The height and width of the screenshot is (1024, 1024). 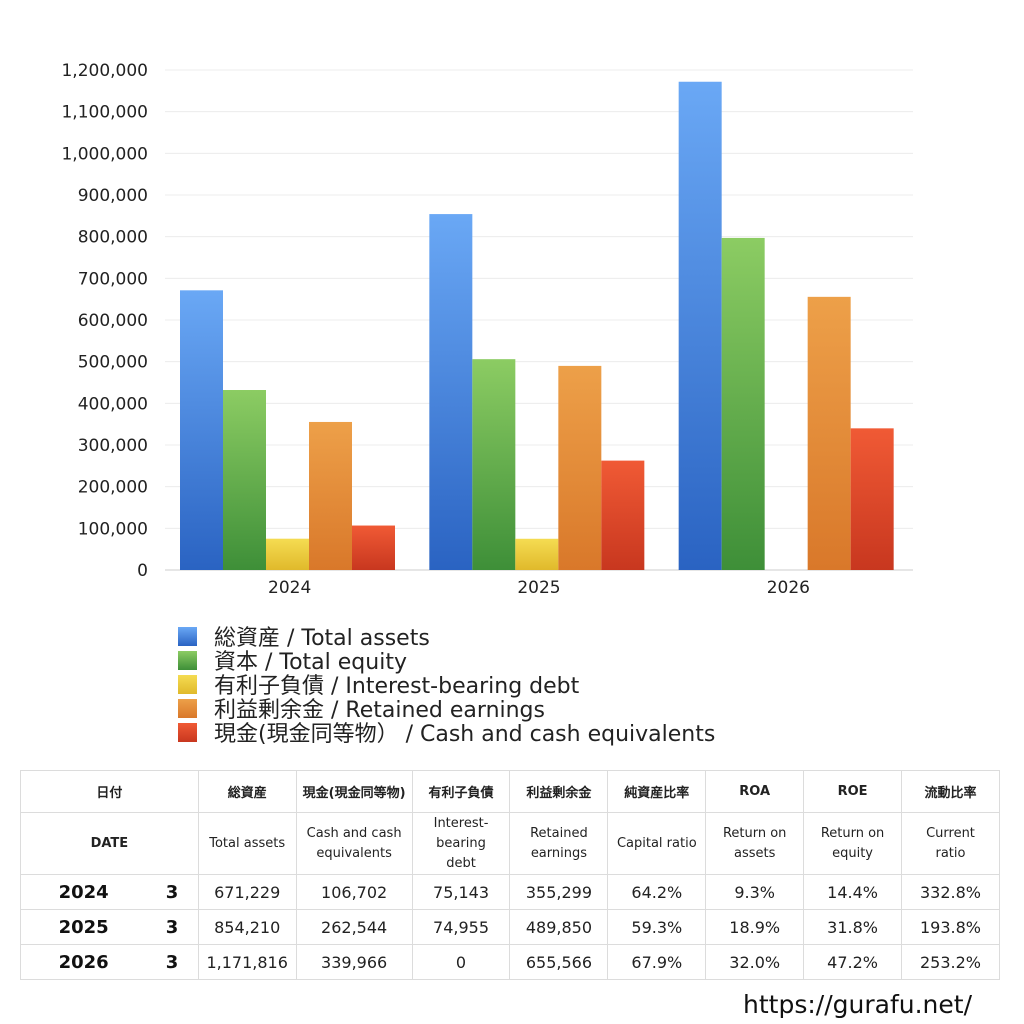 What do you see at coordinates (950, 843) in the screenshot?
I see `header-current-ratio-en: Current ratio` at bounding box center [950, 843].